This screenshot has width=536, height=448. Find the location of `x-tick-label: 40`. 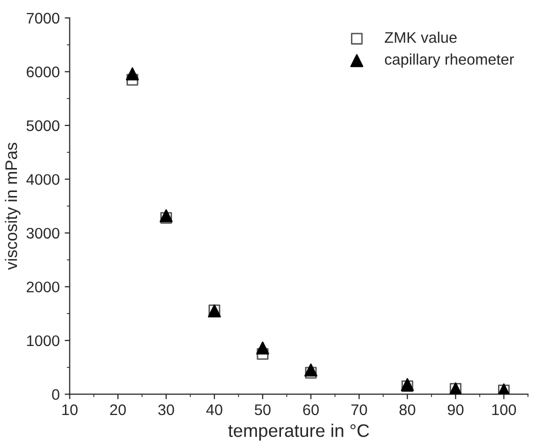

x-tick-label: 40 is located at coordinates (214, 410).